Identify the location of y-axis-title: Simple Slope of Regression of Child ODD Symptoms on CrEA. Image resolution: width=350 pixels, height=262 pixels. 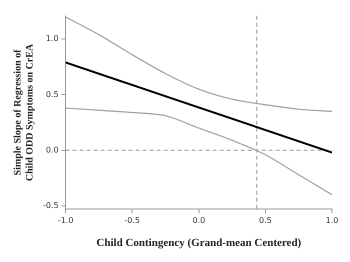
(24, 112).